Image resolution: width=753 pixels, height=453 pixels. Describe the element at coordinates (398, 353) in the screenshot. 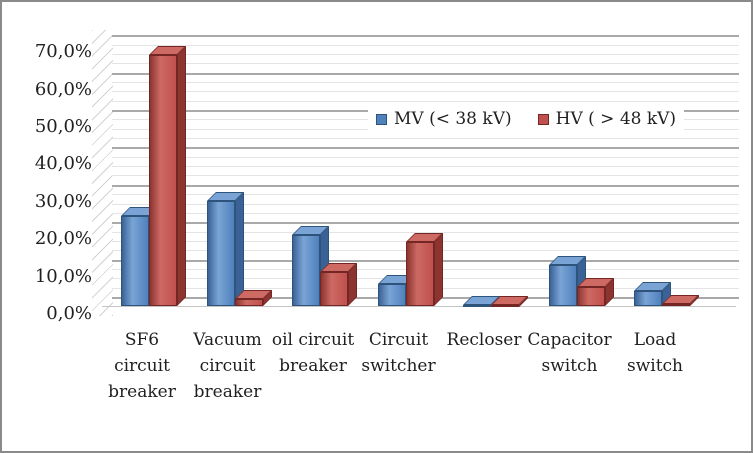

I see `x-axis-category-label: Circuit switcher` at that location.